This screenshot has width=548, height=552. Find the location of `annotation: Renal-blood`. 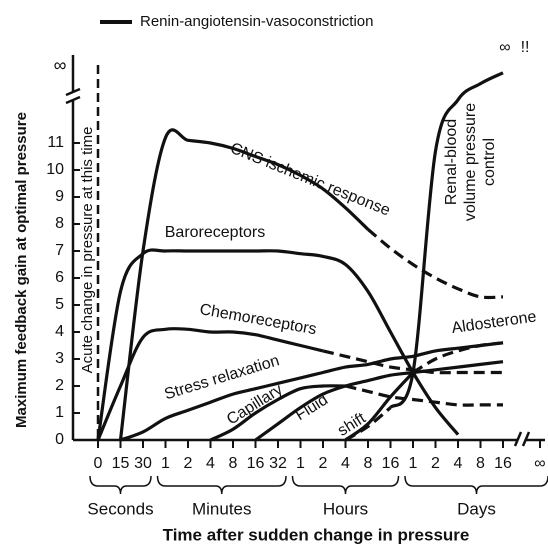

annotation: Renal-blood is located at coordinates (451, 162).